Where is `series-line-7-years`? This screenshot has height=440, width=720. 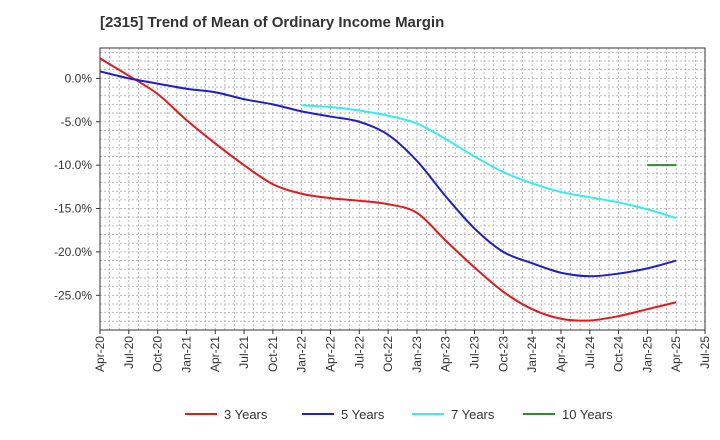 series-line-7-years is located at coordinates (489, 162).